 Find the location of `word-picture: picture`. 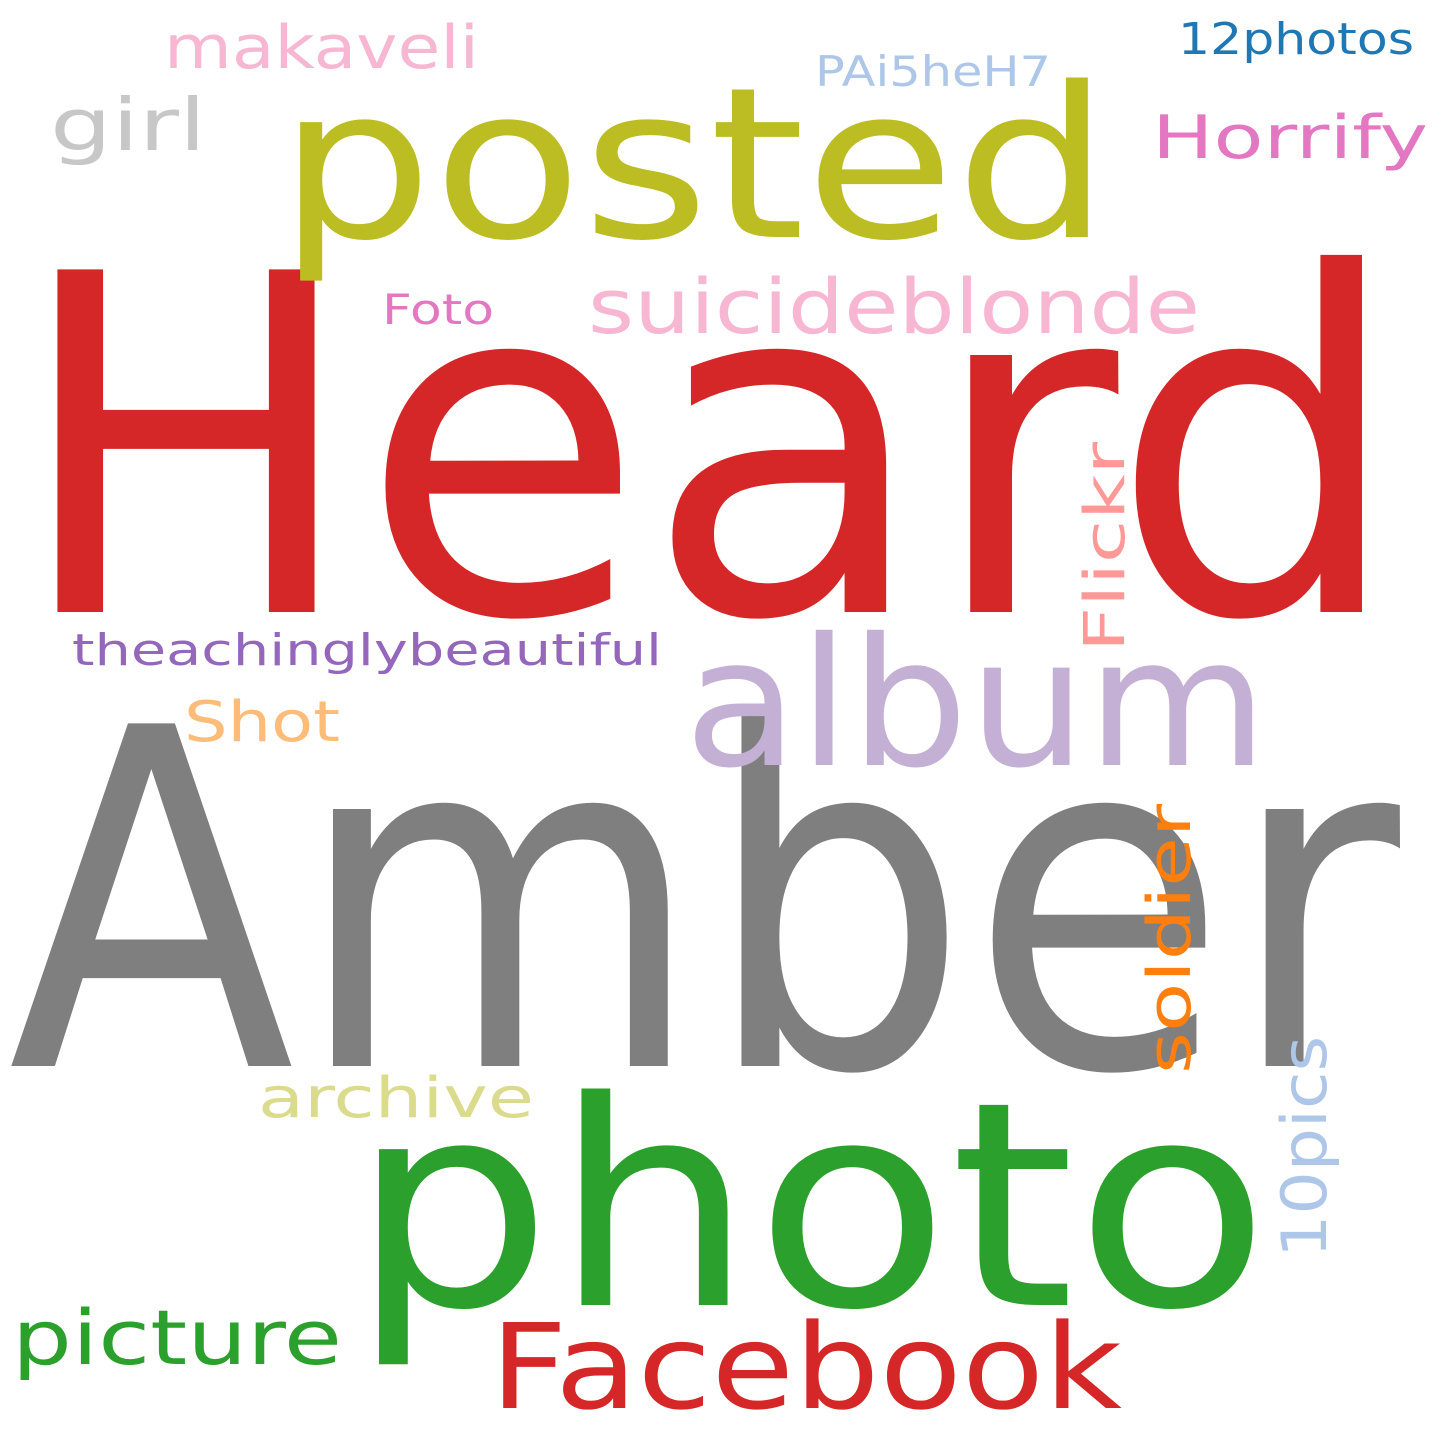

word-picture: picture is located at coordinates (177, 1337).